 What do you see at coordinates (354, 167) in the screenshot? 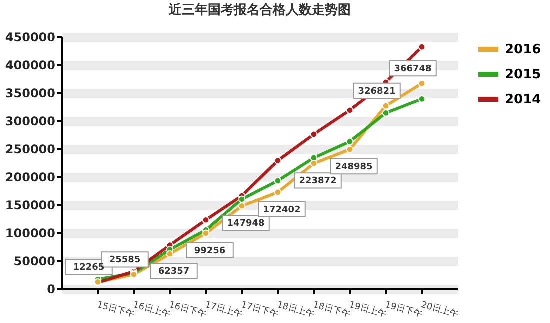
I see `data-label: 248985` at bounding box center [354, 167].